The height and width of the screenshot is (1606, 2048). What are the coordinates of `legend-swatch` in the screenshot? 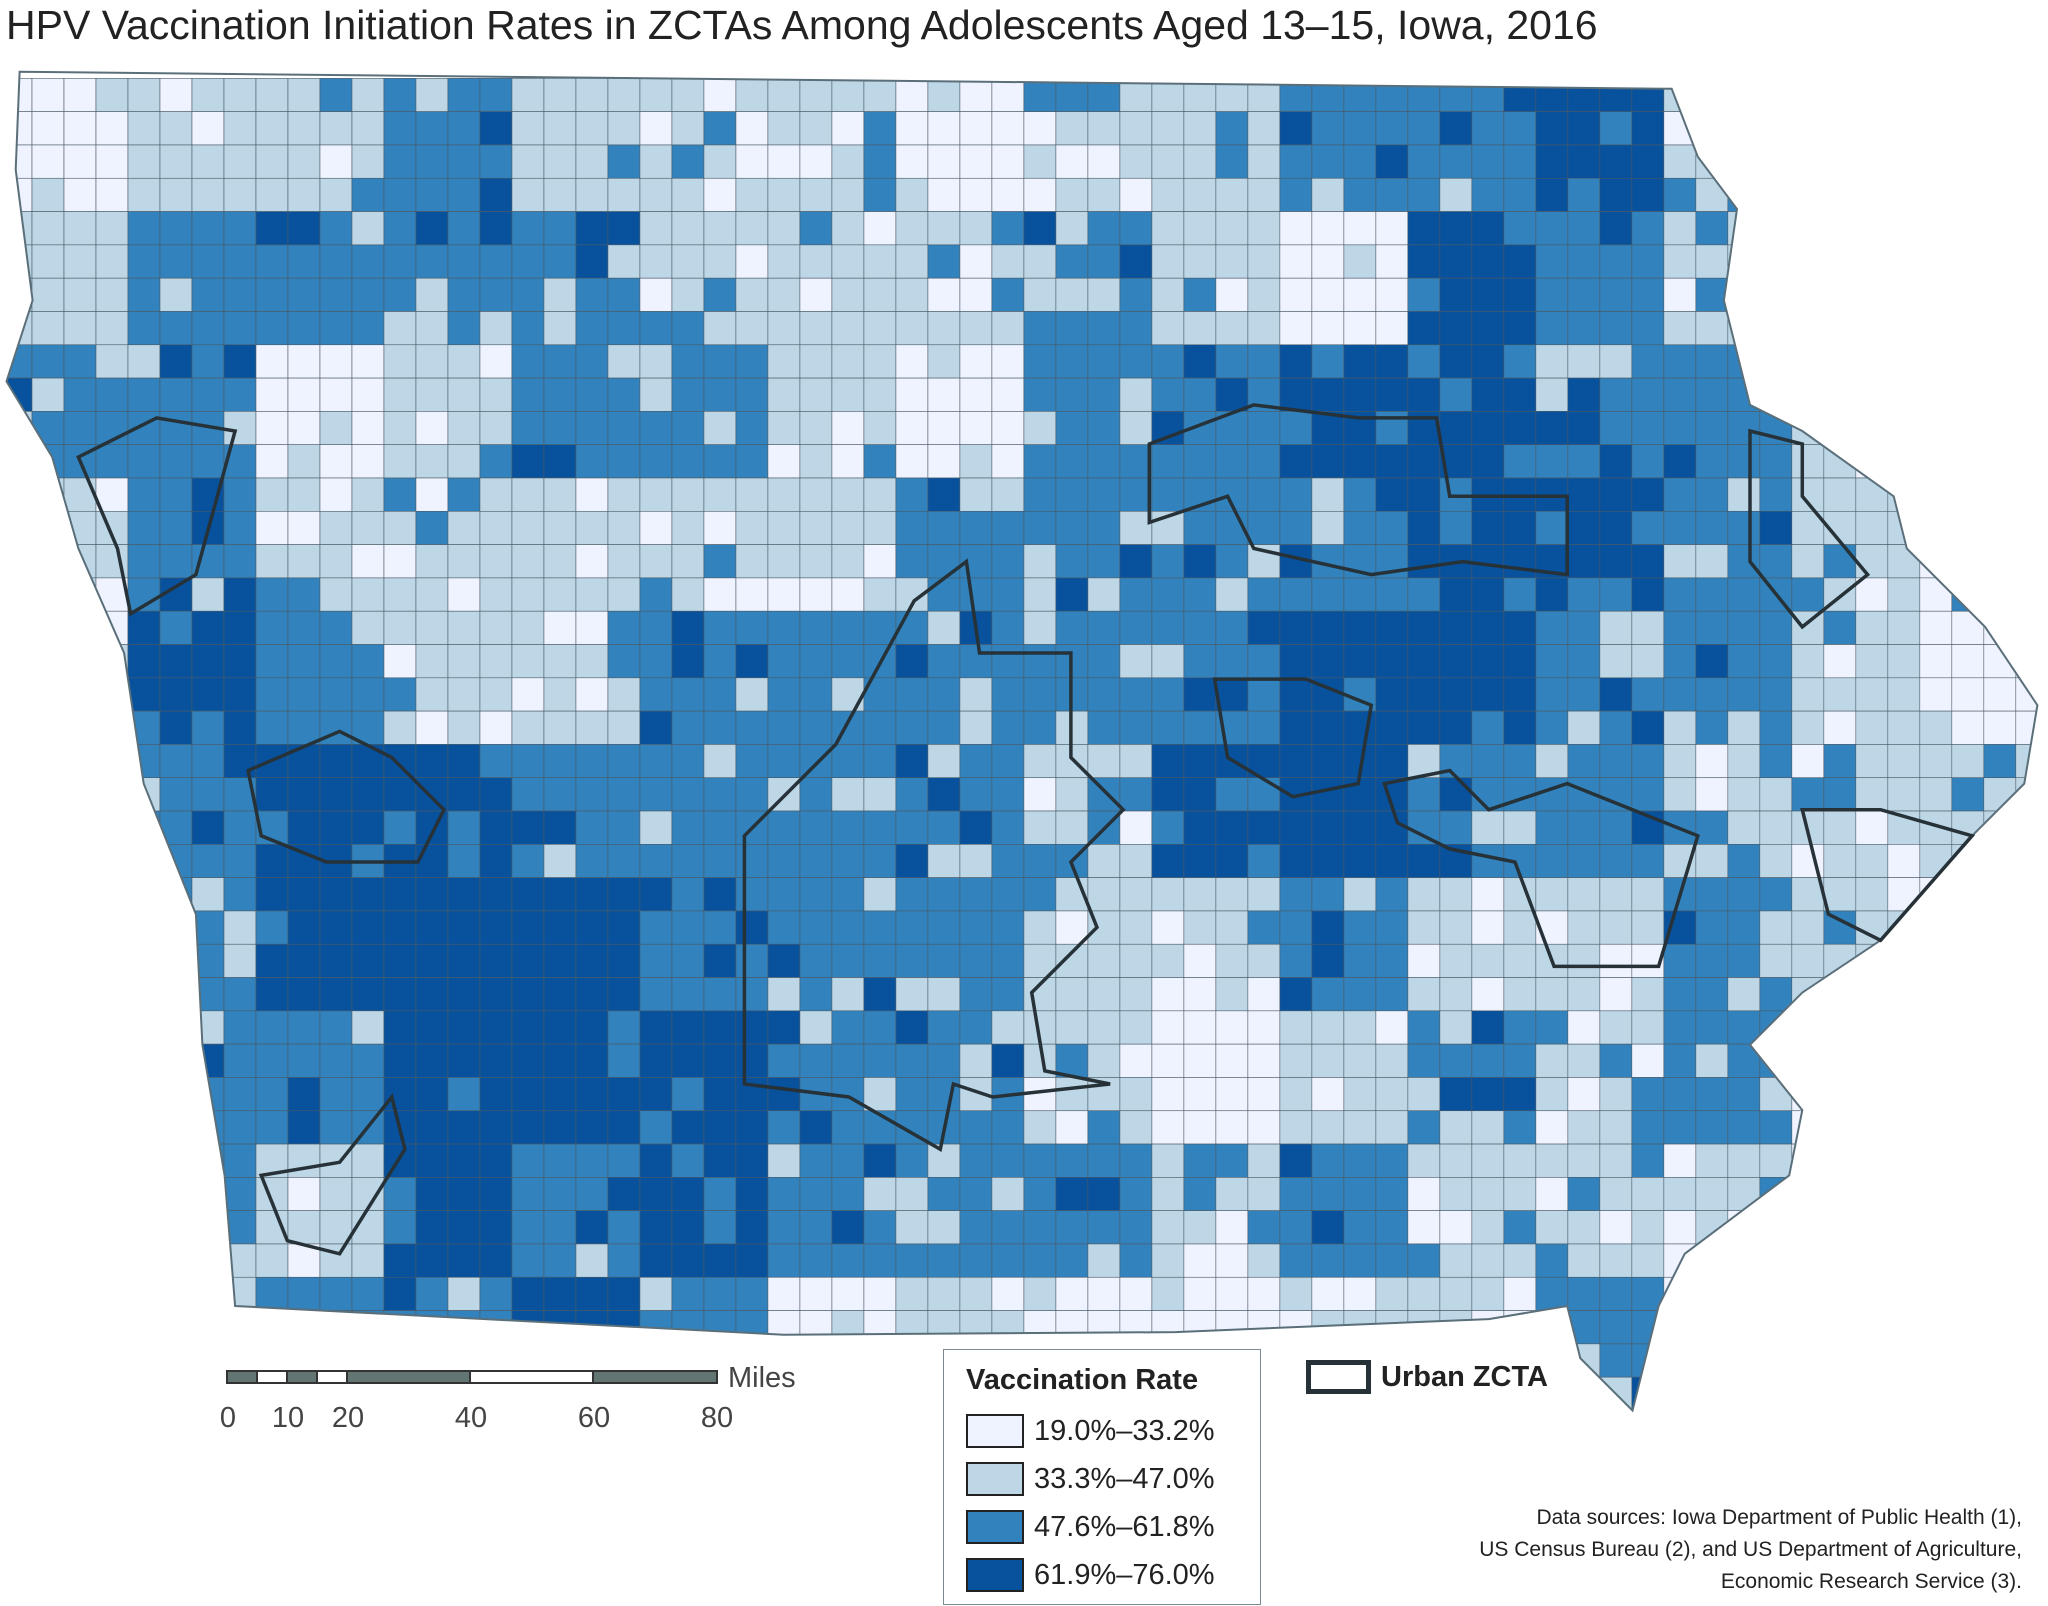 It's located at (995, 1575).